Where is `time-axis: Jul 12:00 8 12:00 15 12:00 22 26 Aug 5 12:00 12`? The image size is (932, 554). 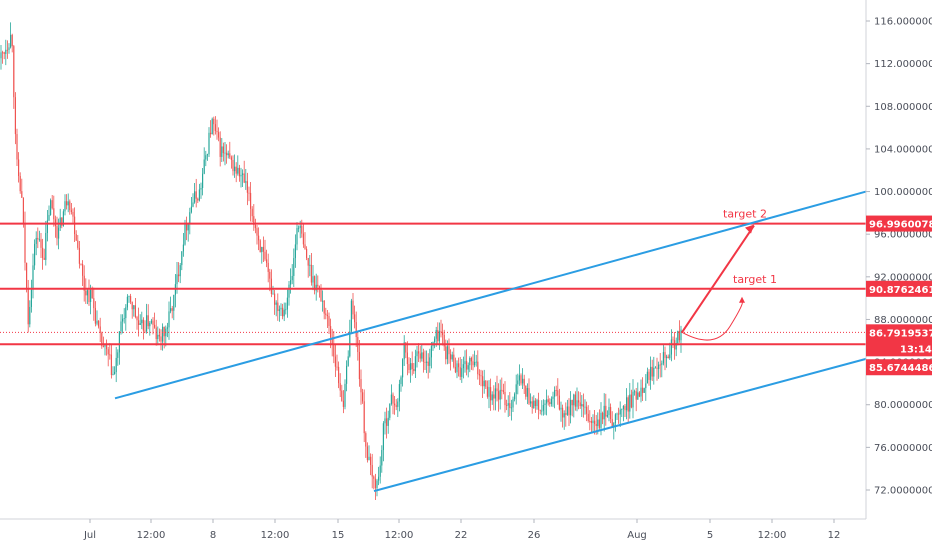
time-axis: Jul 12:00 8 12:00 15 12:00 22 26 Aug 5 12:00 12 is located at coordinates (461, 530).